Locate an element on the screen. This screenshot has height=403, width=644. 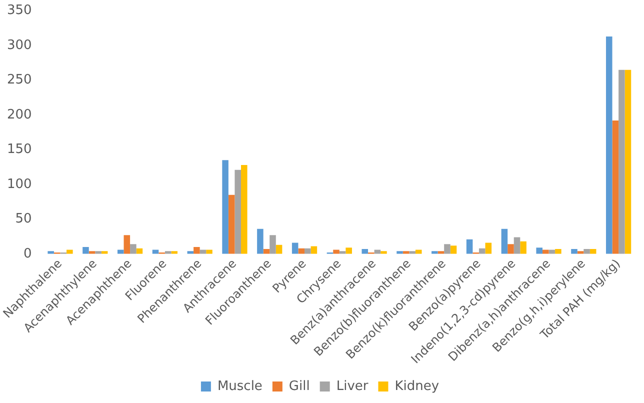
legend-label: Gill is located at coordinates (299, 386).